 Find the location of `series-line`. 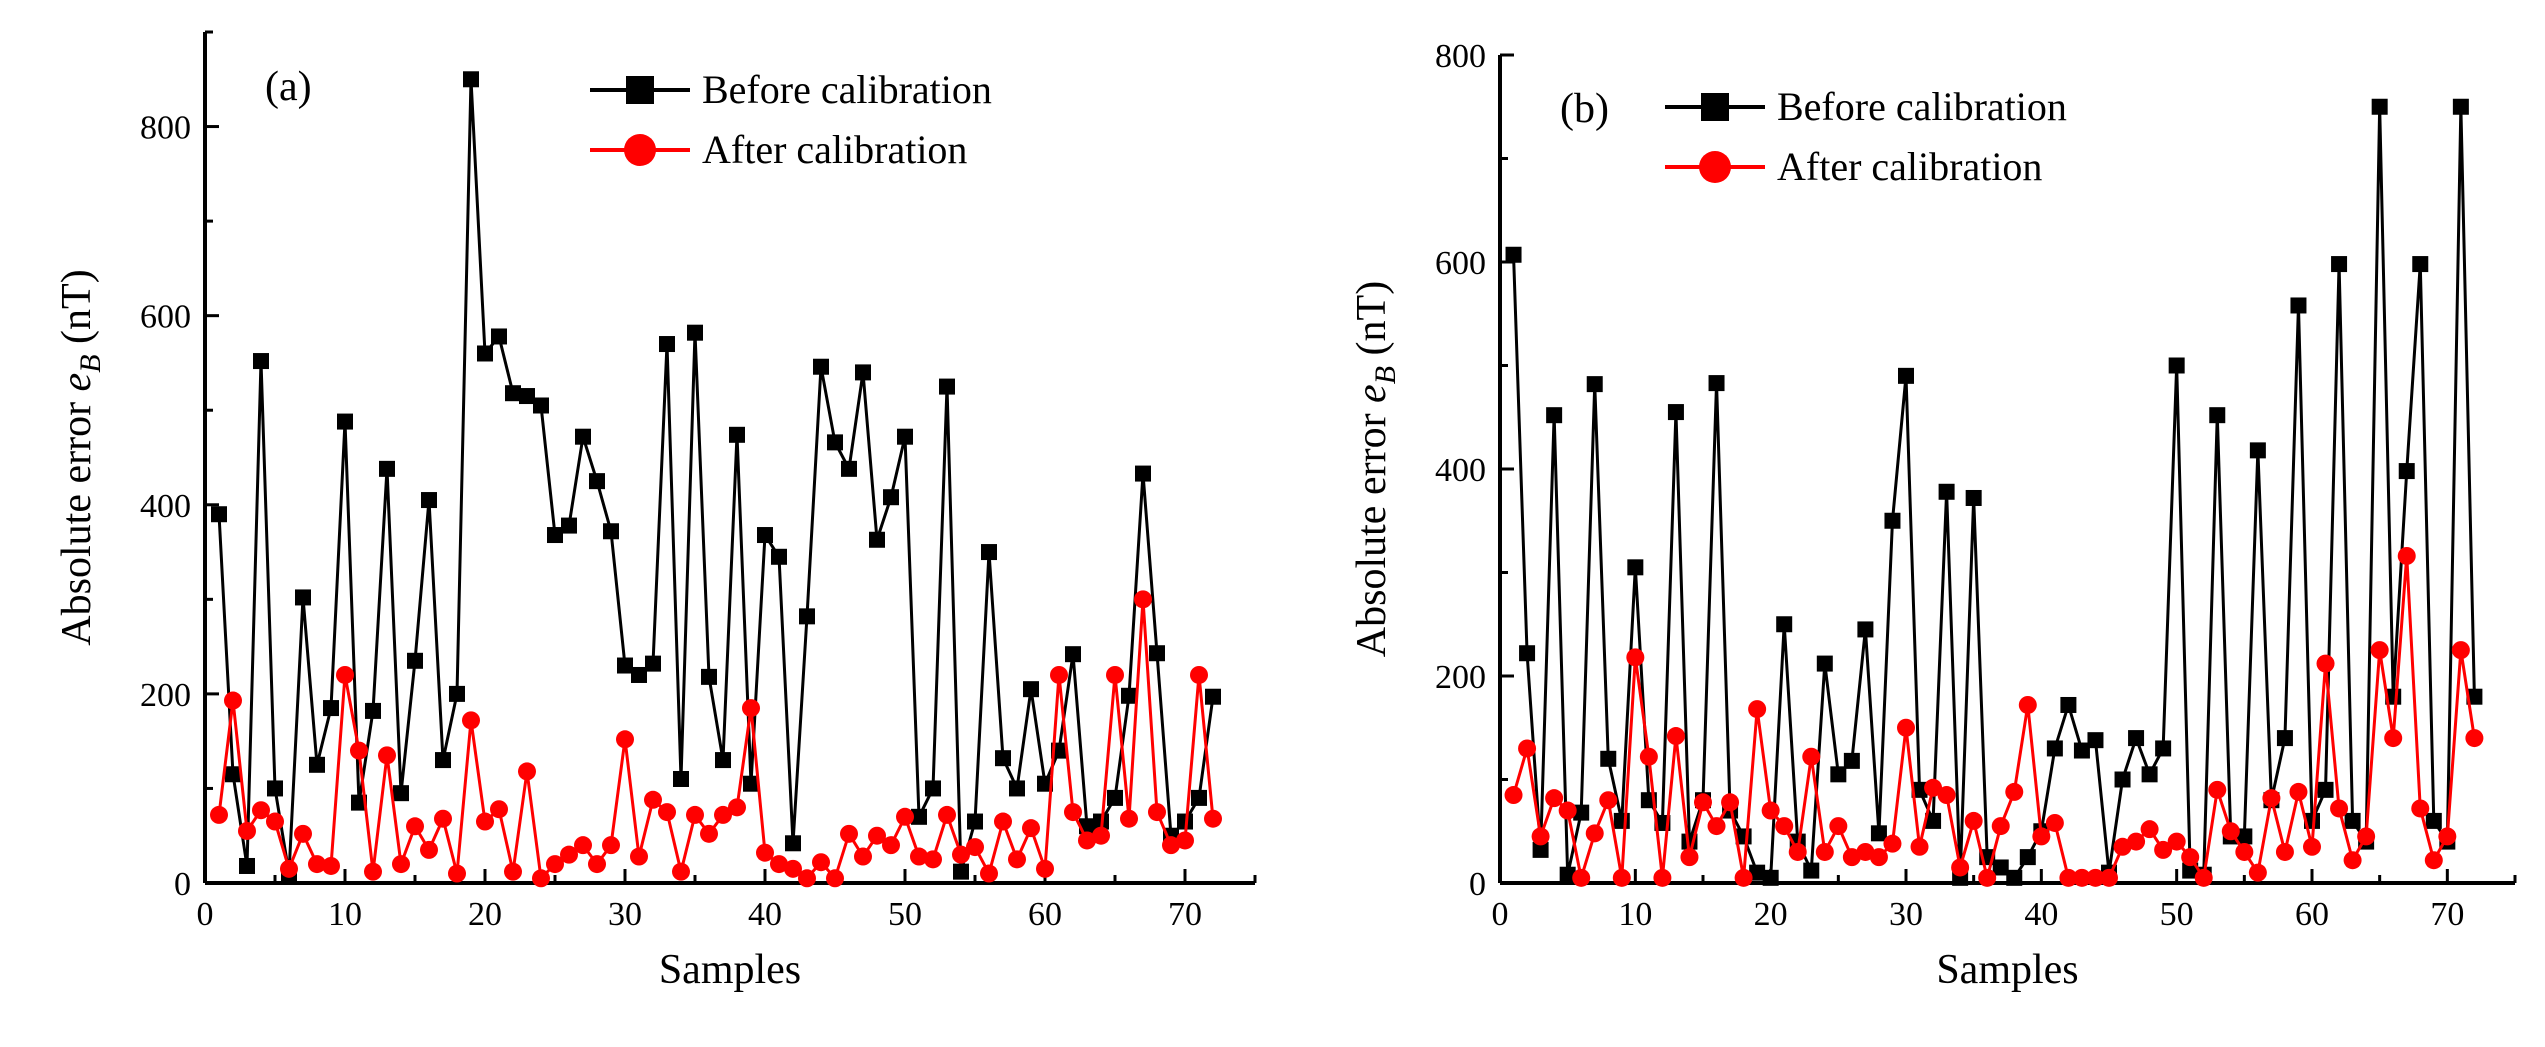

series-line is located at coordinates (716, 740).